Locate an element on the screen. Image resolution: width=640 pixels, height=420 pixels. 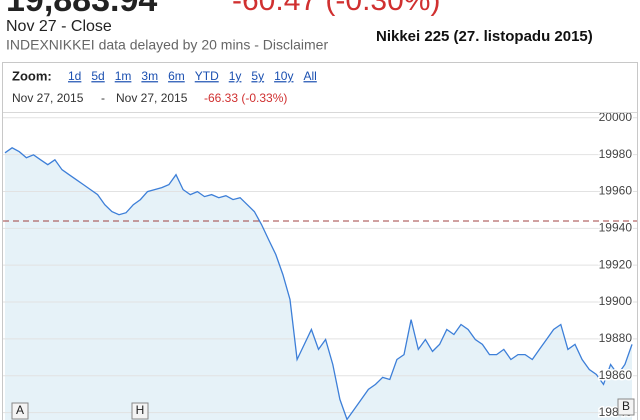
zoom-option: 6m is located at coordinates (176, 76).